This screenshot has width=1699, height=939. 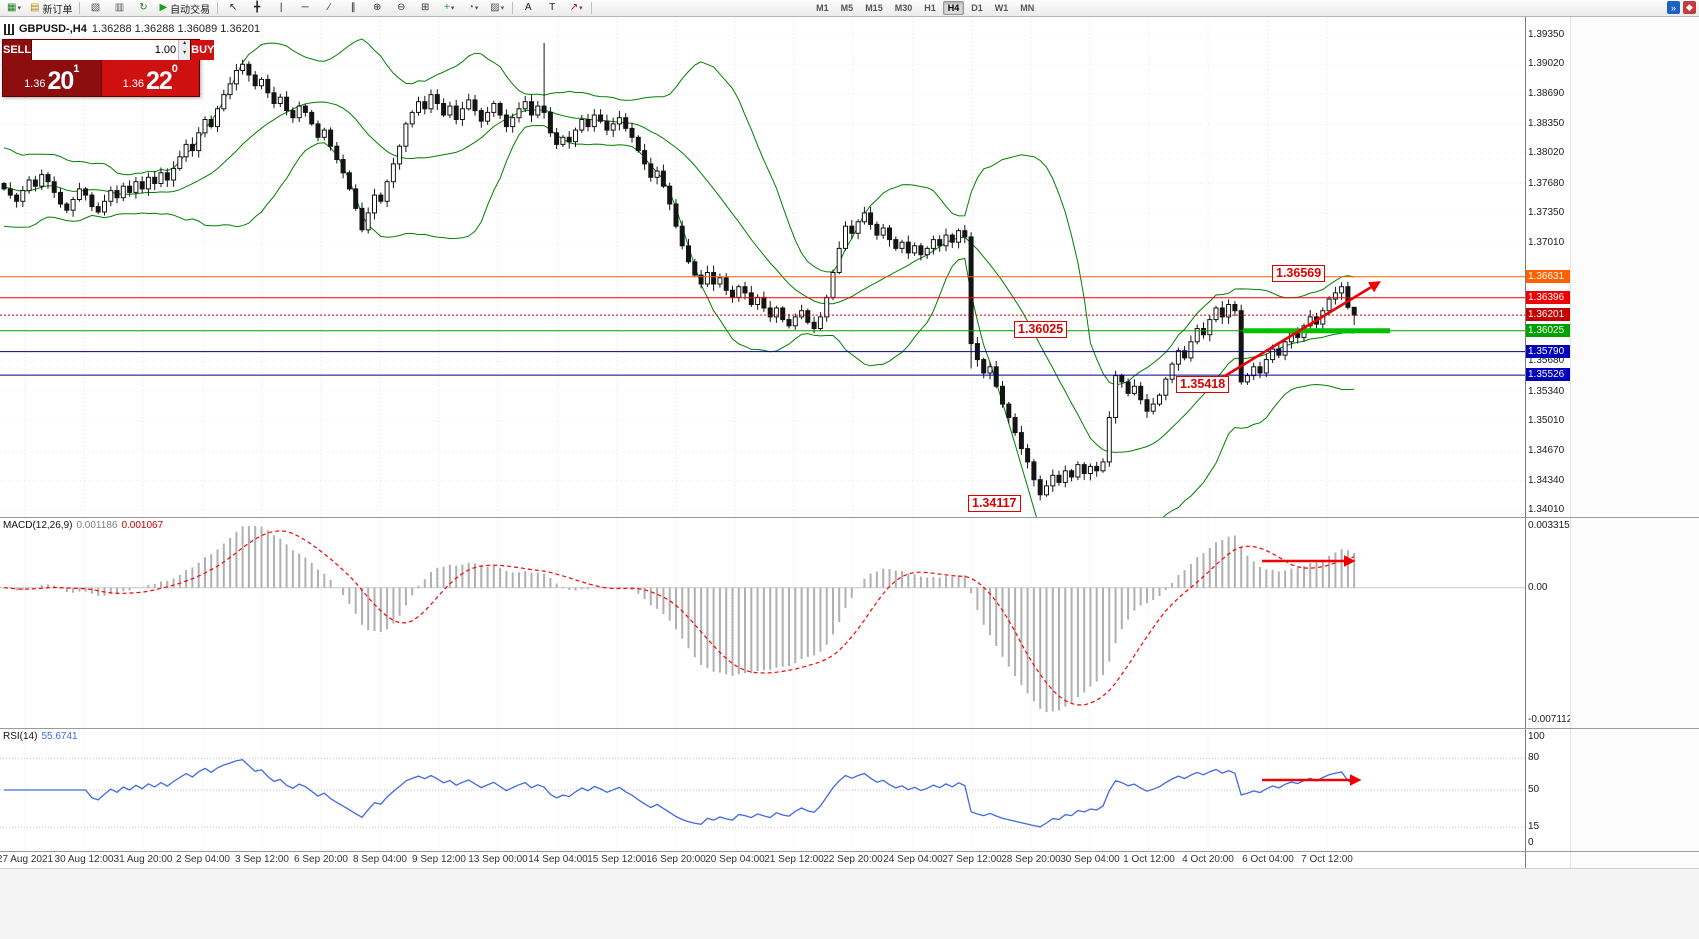 What do you see at coordinates (847, 8) in the screenshot?
I see `timeframe-button-m5: M5` at bounding box center [847, 8].